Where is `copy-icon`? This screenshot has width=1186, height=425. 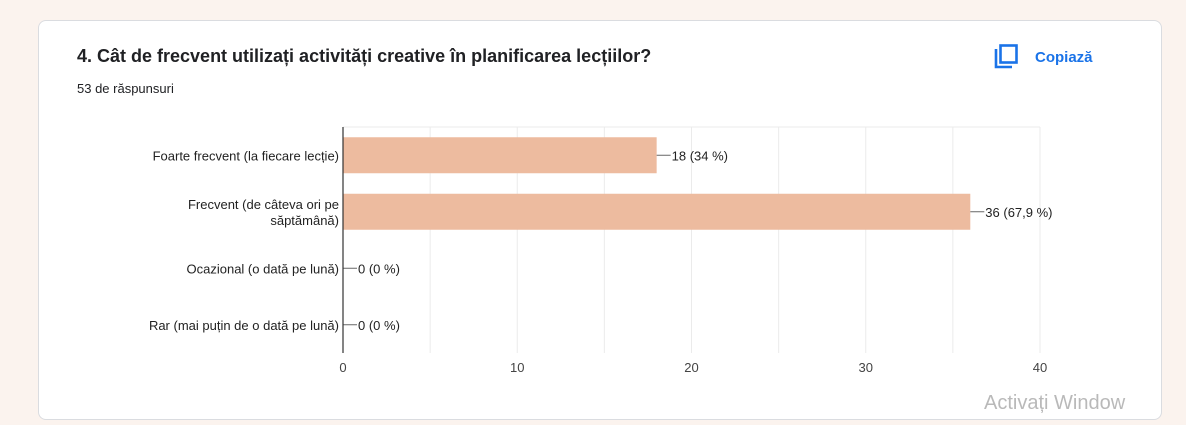 copy-icon is located at coordinates (1006, 56).